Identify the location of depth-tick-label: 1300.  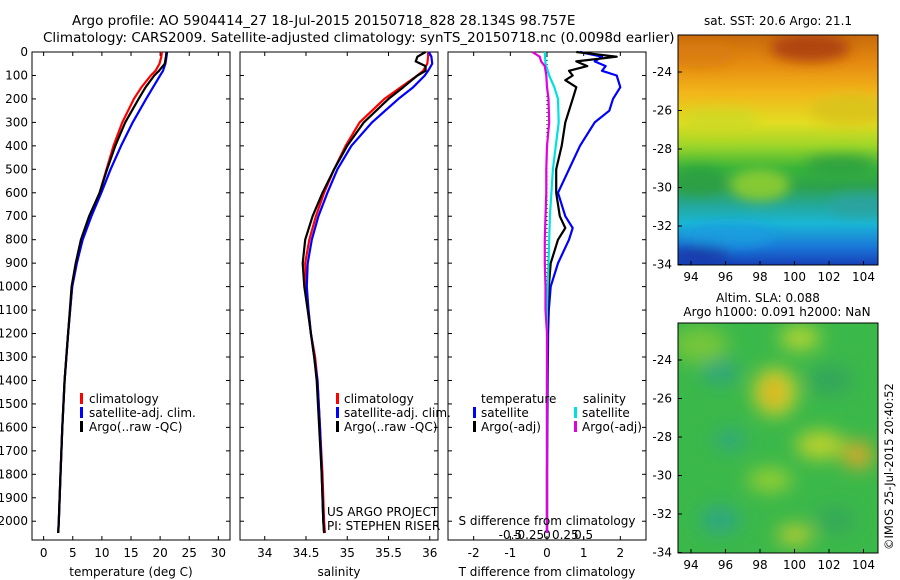
(14, 357).